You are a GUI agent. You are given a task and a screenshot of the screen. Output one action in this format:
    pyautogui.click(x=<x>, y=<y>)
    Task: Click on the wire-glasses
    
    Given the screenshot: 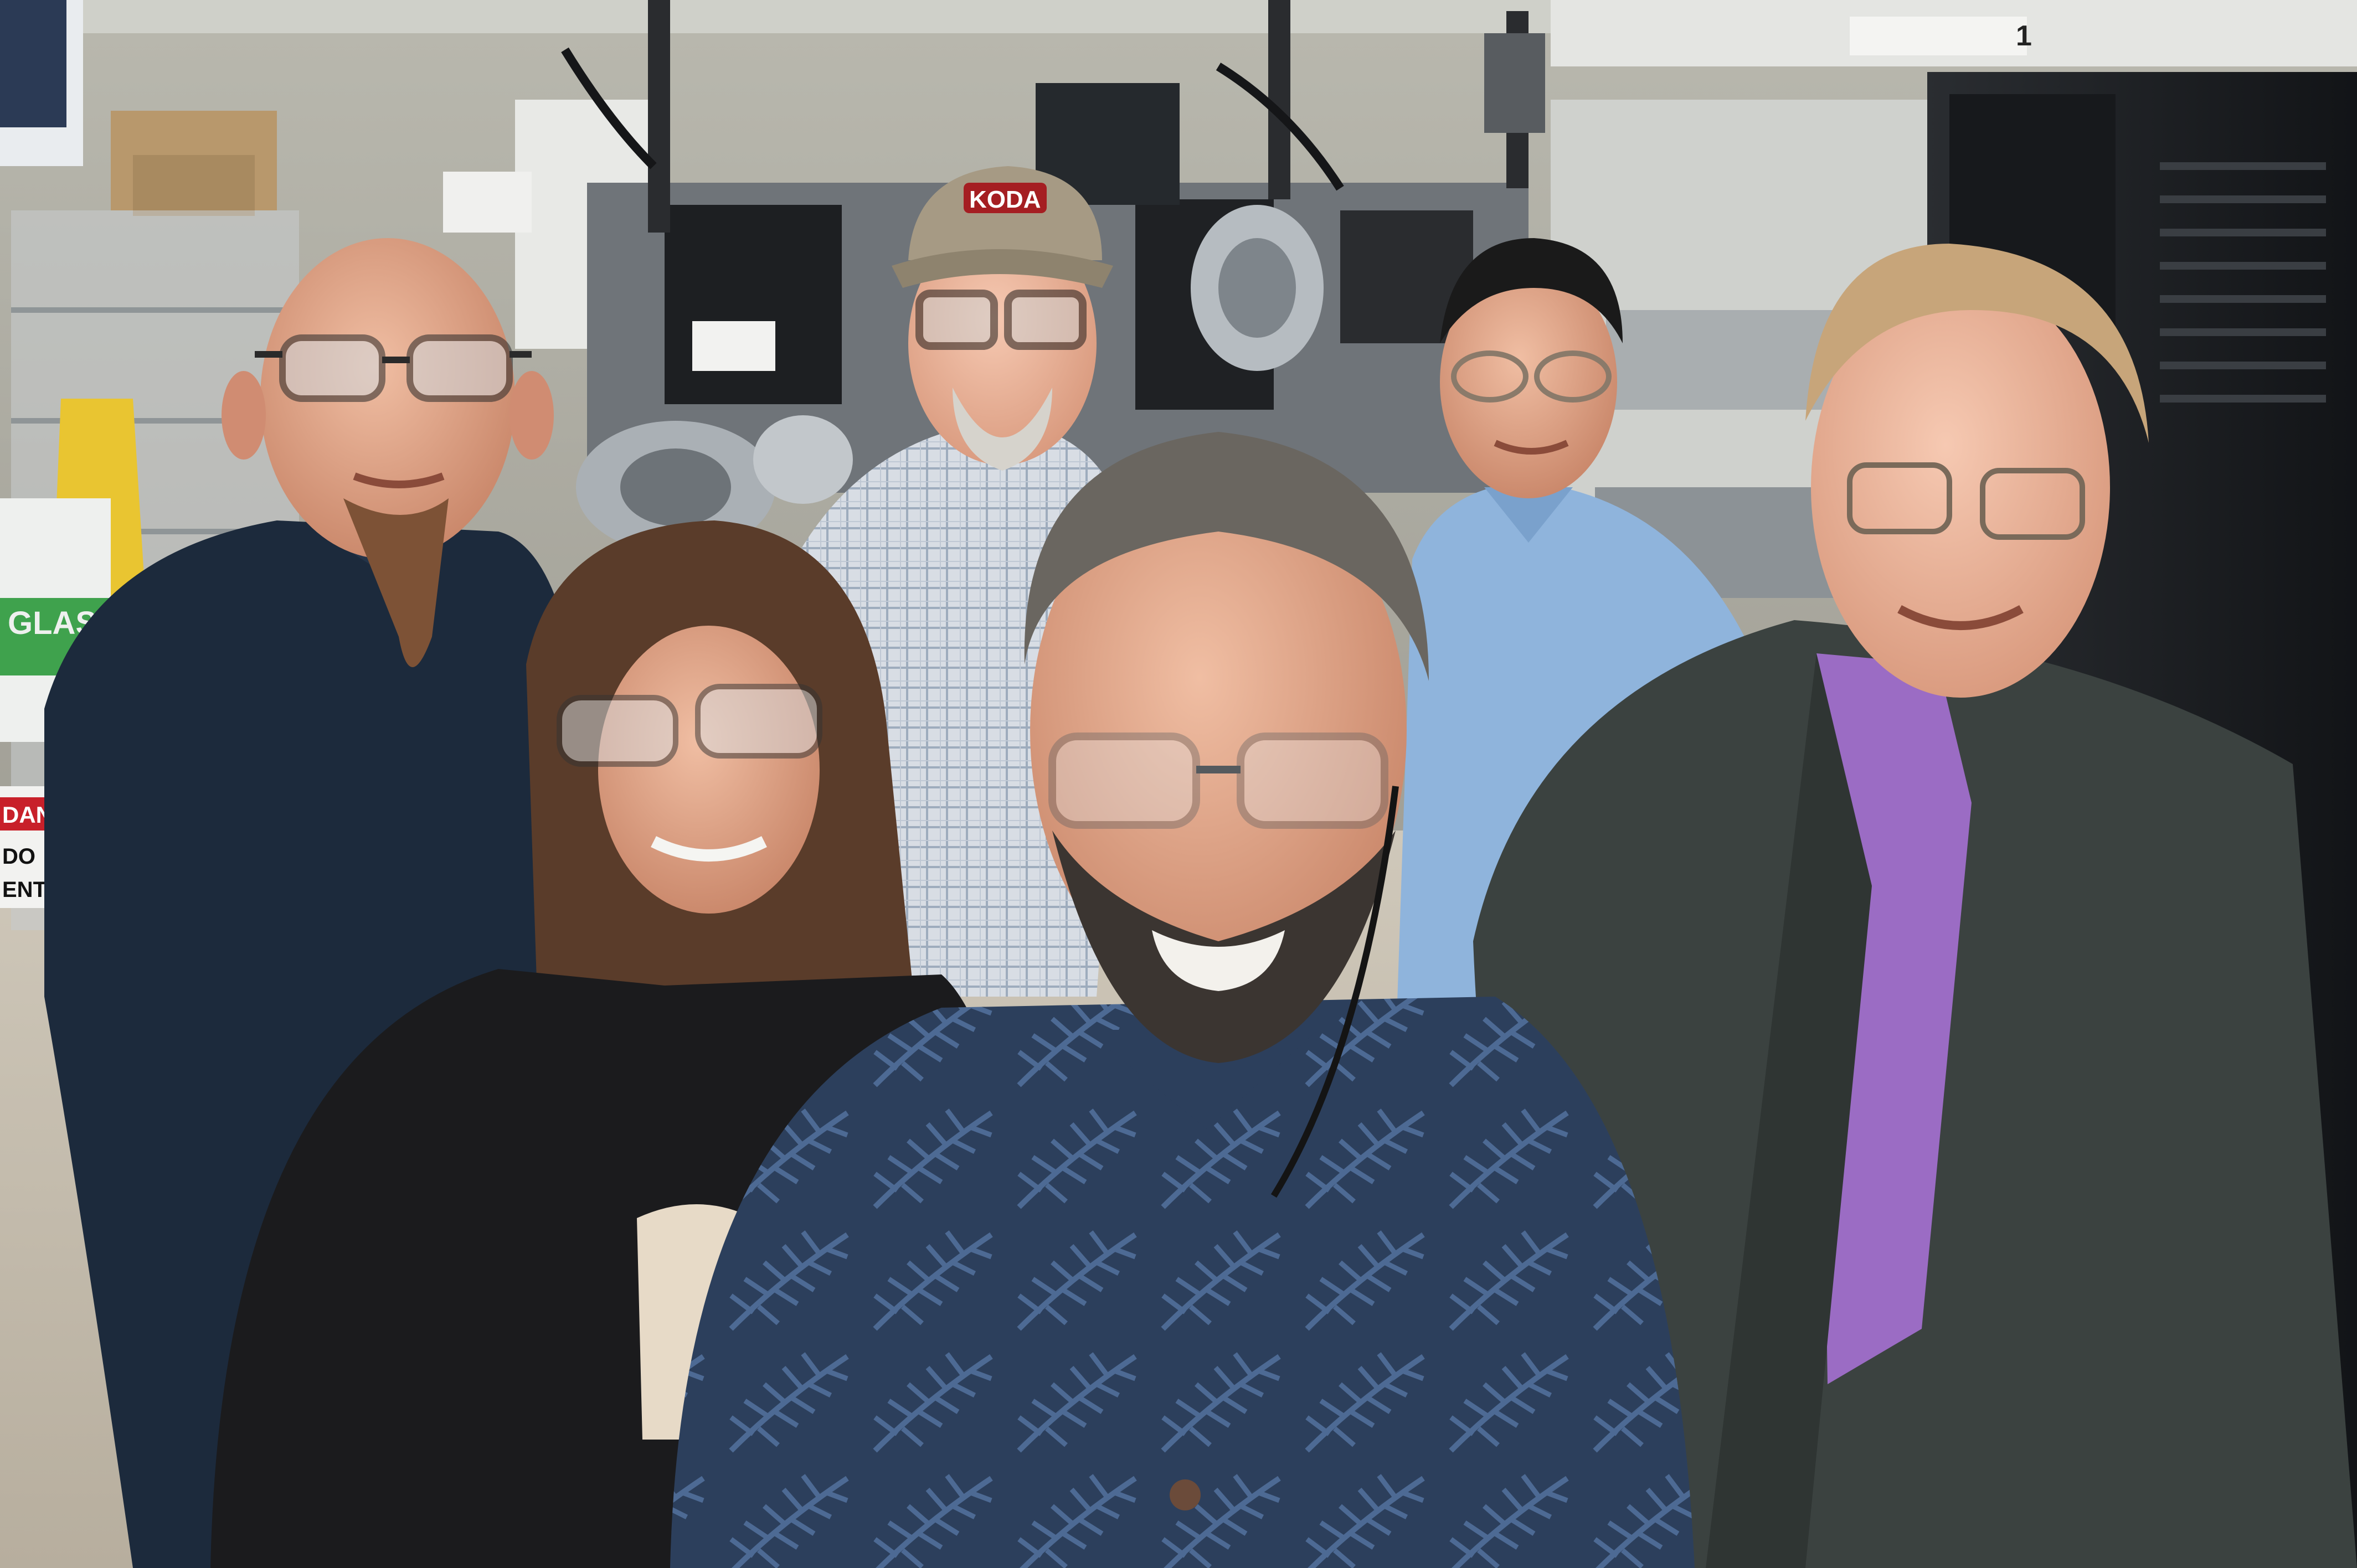 What is the action you would take?
    pyautogui.click(x=1966, y=501)
    